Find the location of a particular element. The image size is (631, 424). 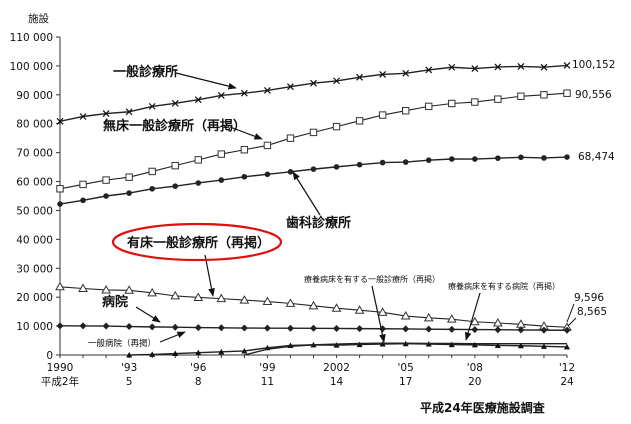

x-tick-label: '12 is located at coordinates (567, 368).